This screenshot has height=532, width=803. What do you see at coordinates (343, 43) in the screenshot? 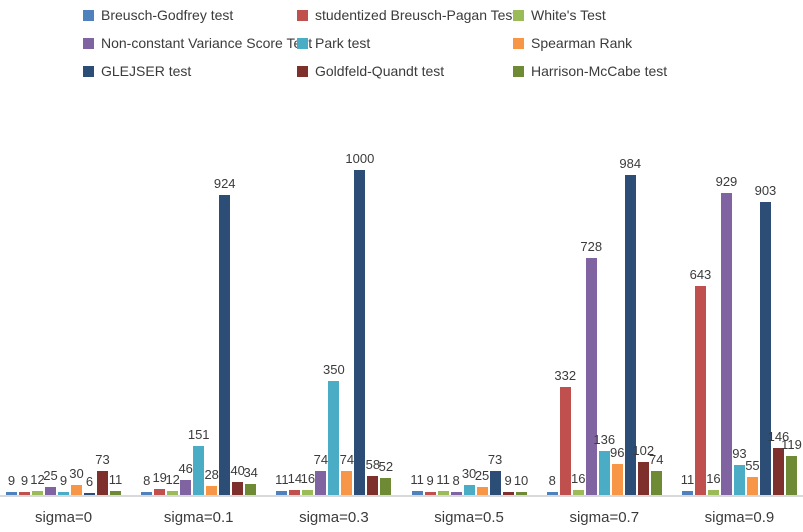
I see `legend-label: Park test` at bounding box center [343, 43].